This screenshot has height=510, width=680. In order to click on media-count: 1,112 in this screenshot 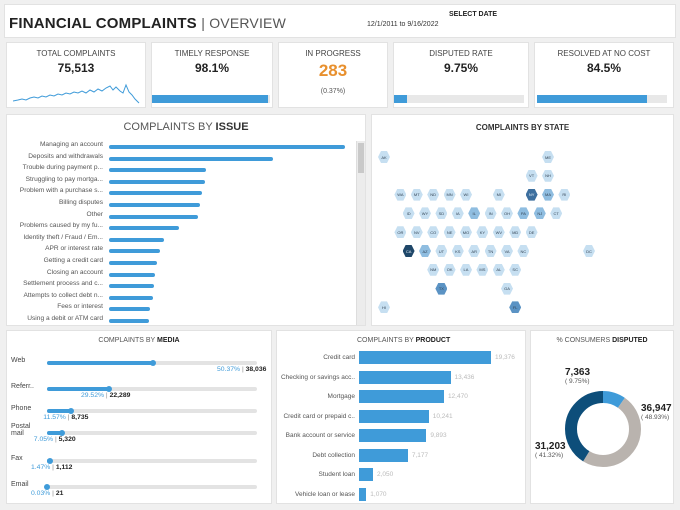, I will do `click(64, 467)`.